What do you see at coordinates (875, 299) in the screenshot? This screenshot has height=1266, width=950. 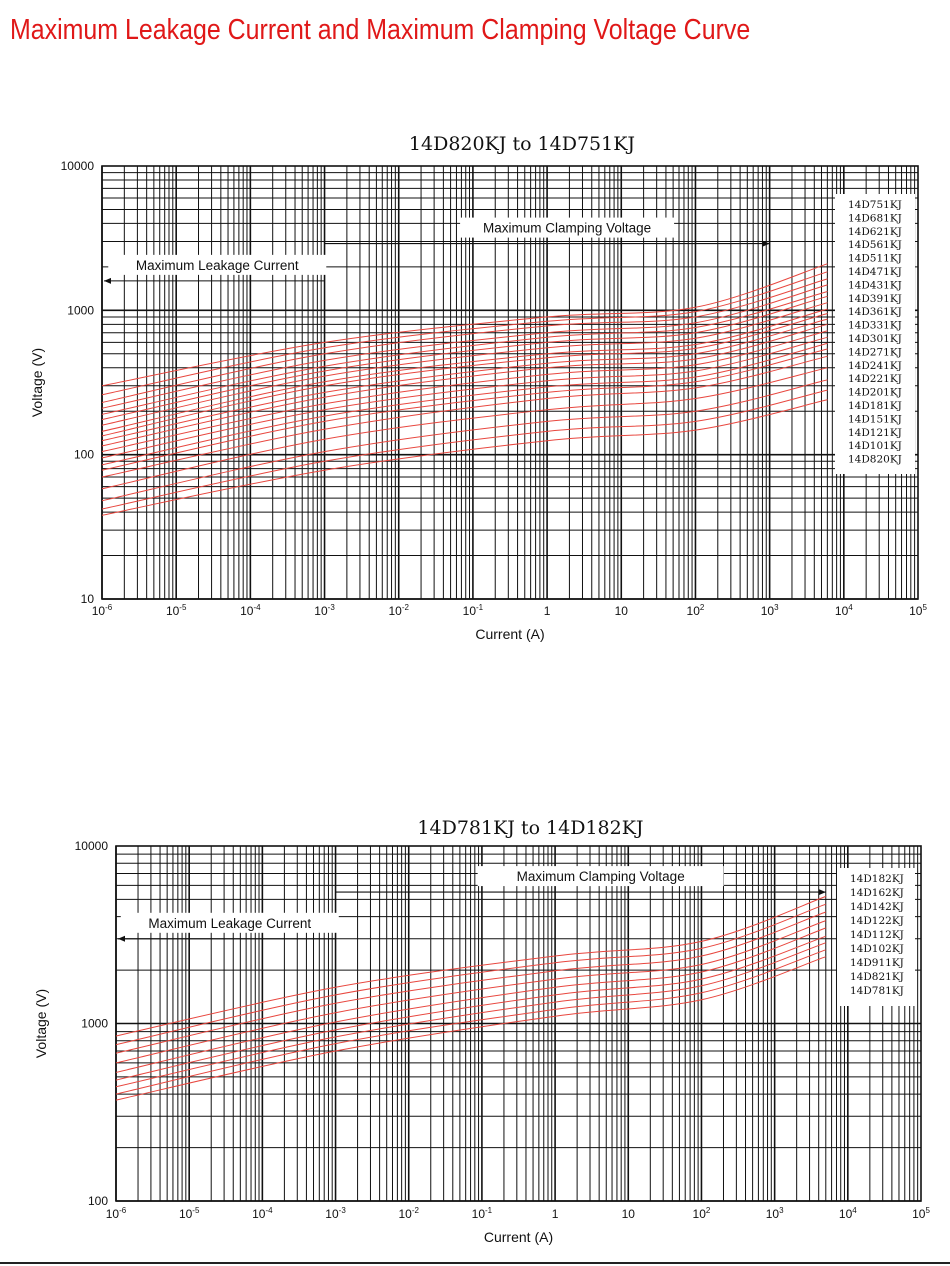 I see `legend-entry: 14D391KJ` at bounding box center [875, 299].